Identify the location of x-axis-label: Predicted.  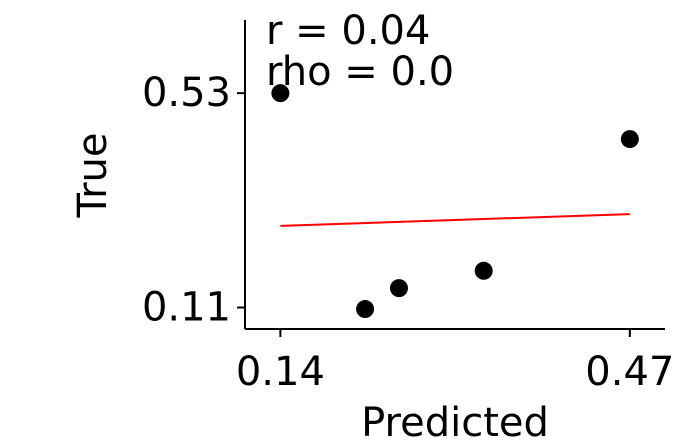
(455, 420).